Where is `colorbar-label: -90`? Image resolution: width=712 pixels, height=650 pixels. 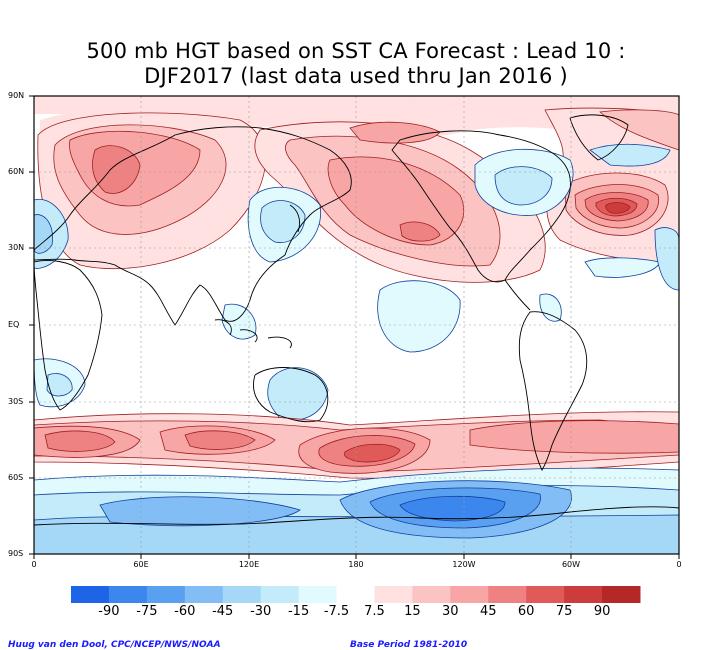 colorbar-label: -90 is located at coordinates (109, 611).